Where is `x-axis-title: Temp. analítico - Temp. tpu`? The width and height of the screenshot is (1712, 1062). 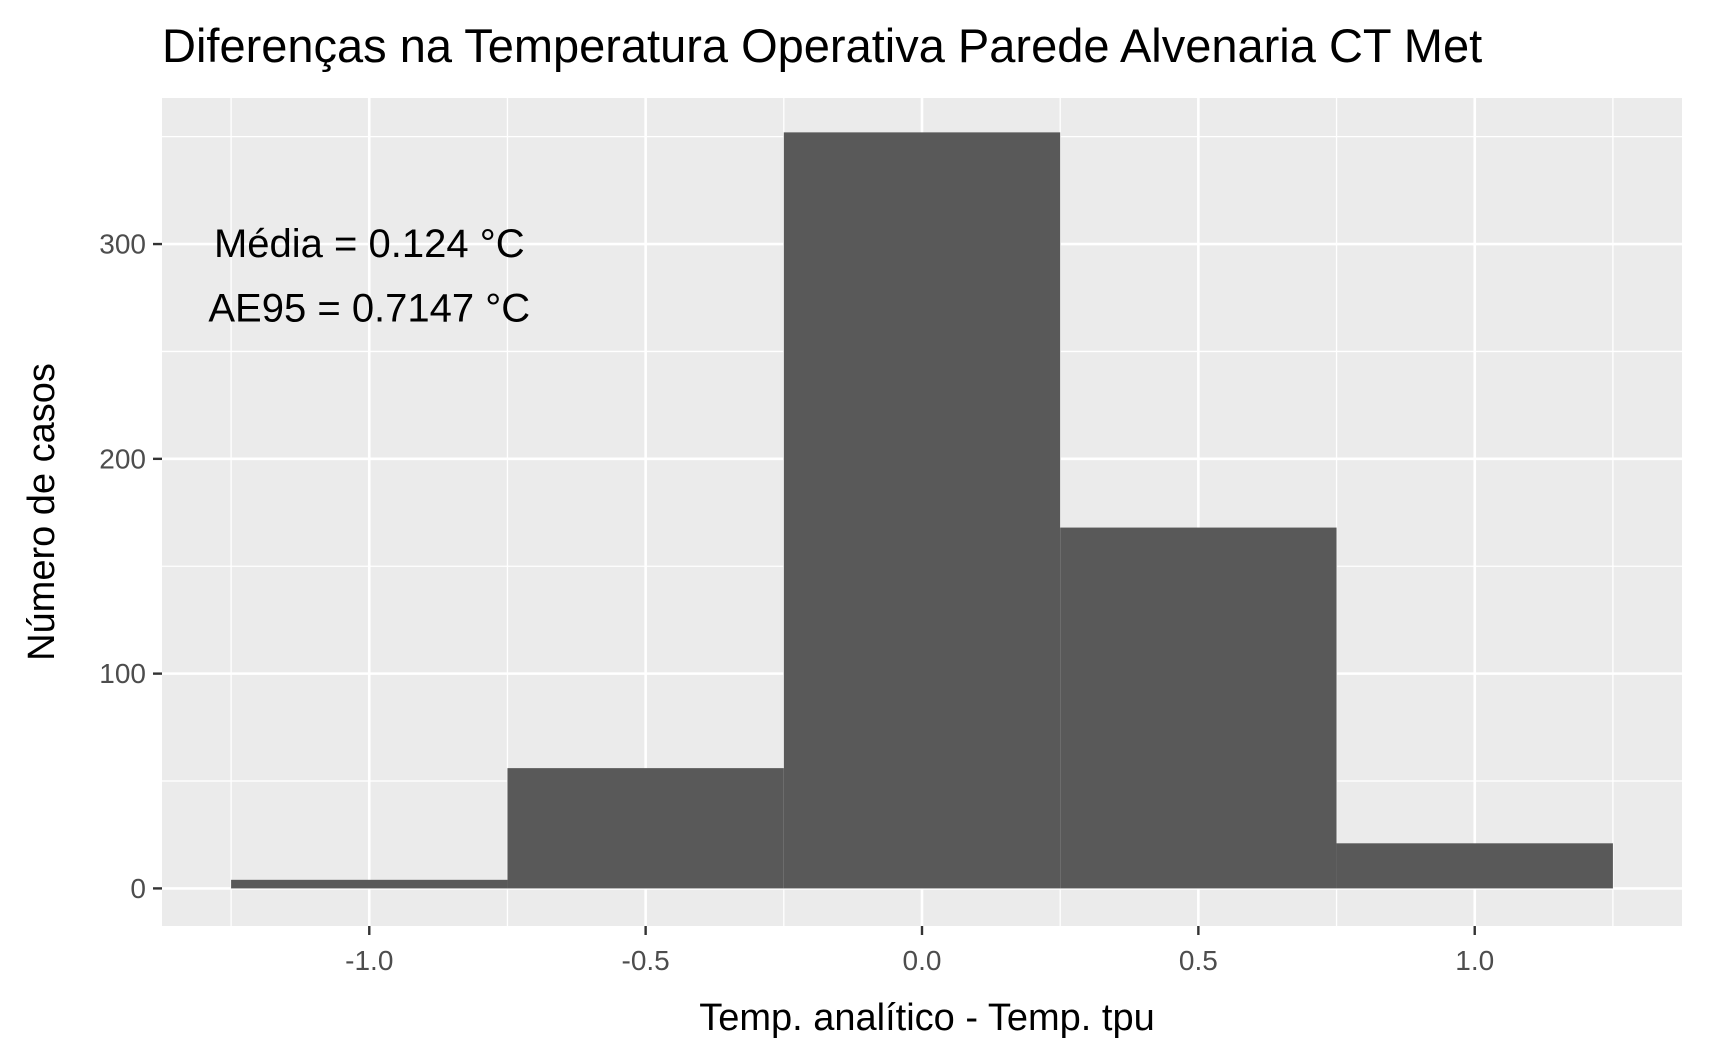
x-axis-title: Temp. analítico - Temp. tpu is located at coordinates (927, 1018).